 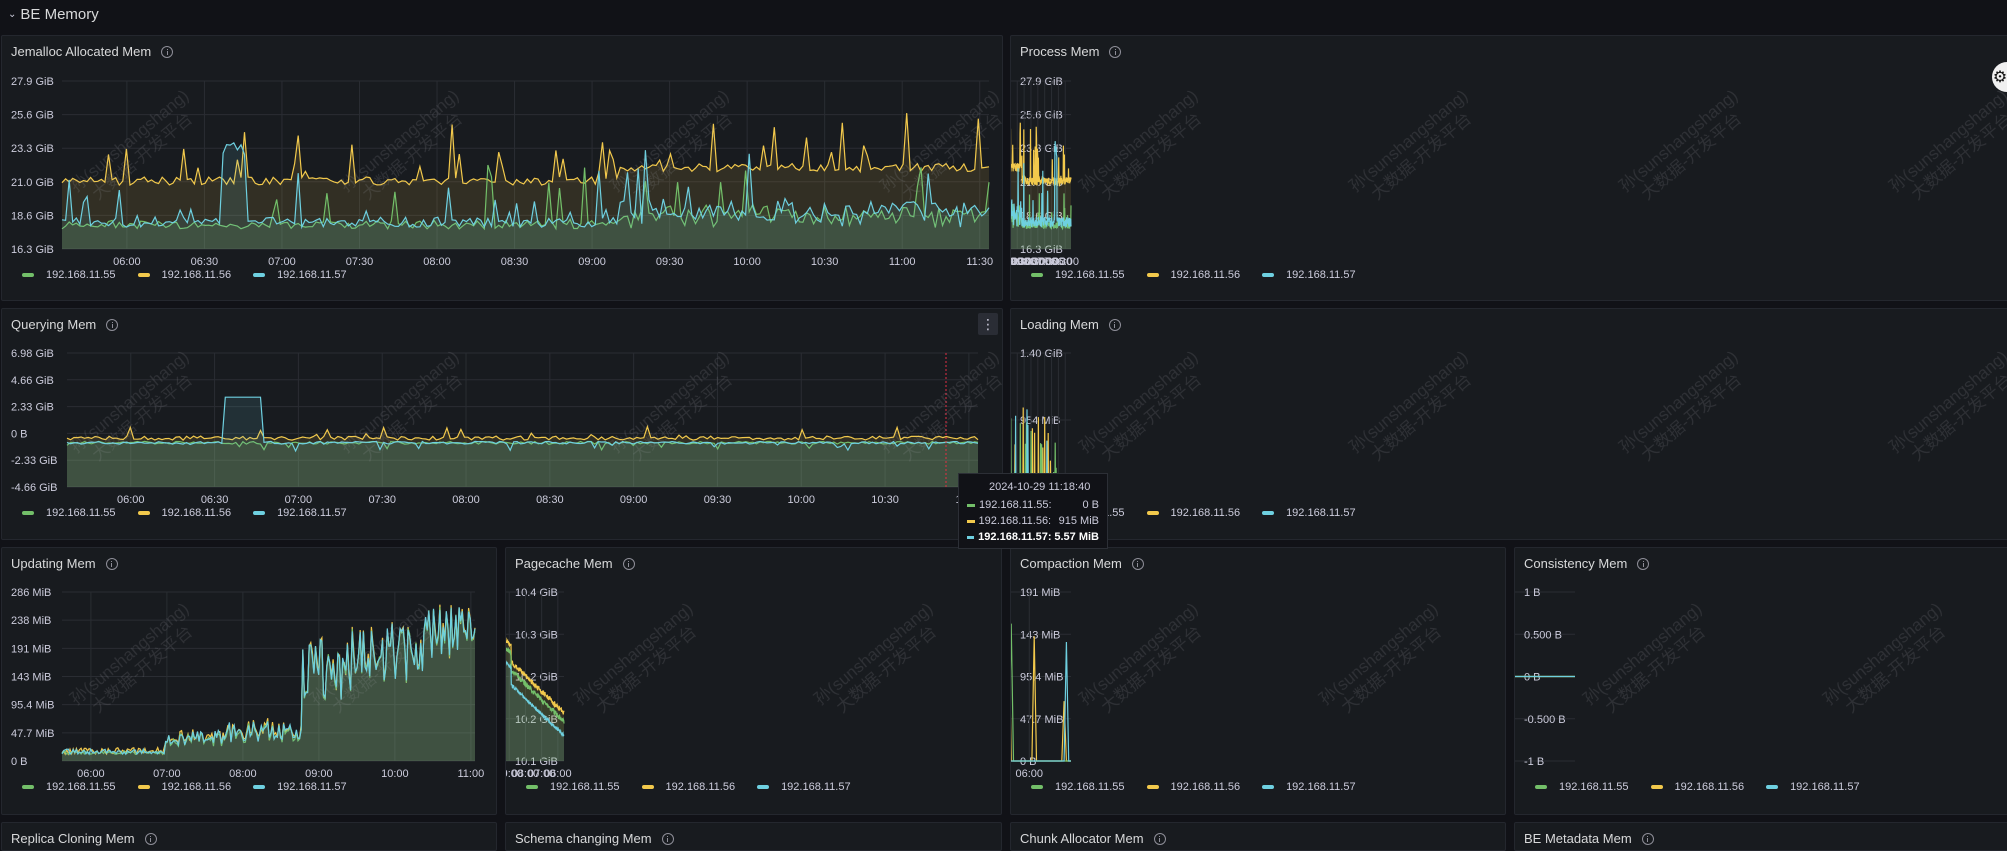 I want to click on x-tick-label: 10:00, so click(x=1017, y=262).